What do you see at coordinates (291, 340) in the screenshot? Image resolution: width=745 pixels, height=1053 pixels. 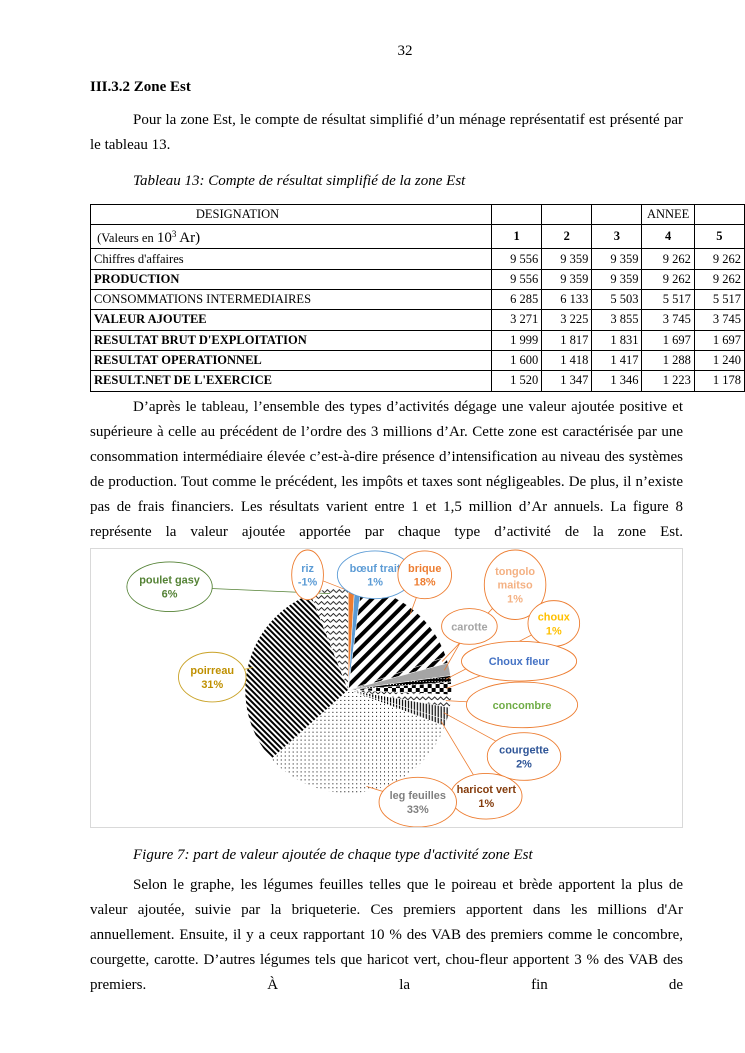 I see `row-label: RESULTAT BRUT D'EXPLOITATION` at bounding box center [291, 340].